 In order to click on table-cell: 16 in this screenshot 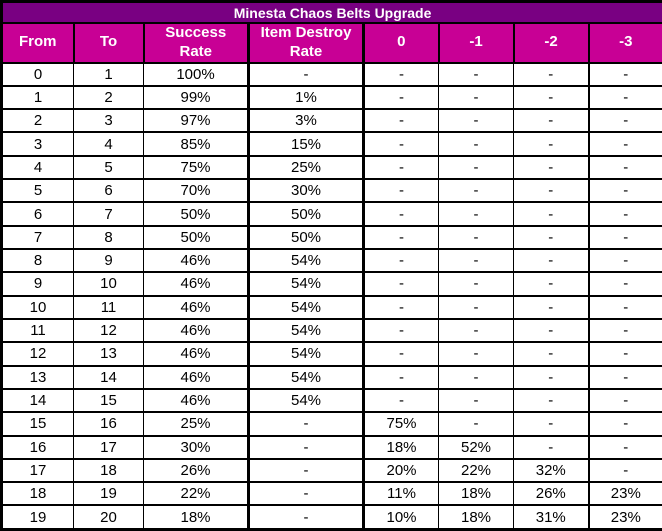, I will do `click(108, 424)`.